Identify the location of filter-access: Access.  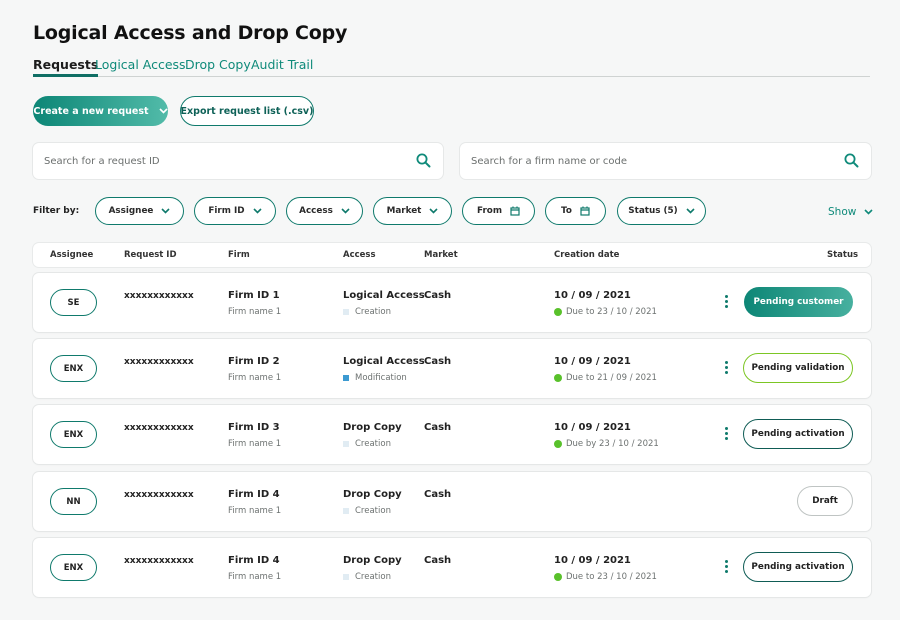
(324, 211).